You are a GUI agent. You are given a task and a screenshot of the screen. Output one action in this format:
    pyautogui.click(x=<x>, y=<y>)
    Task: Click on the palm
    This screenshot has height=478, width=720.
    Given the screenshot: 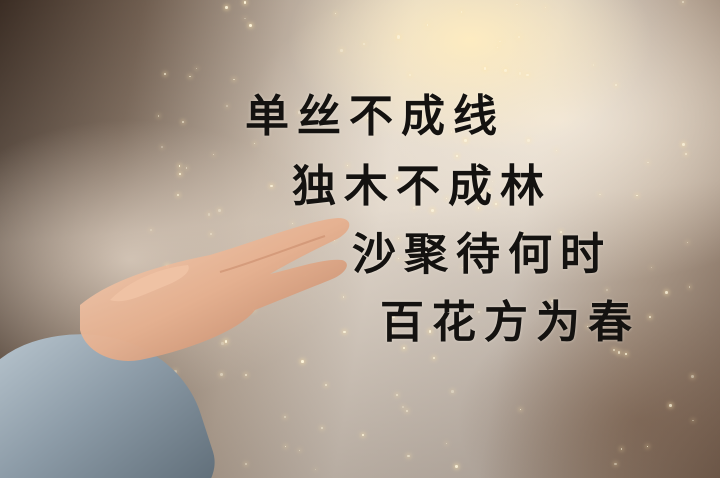 What is the action you would take?
    pyautogui.click(x=215, y=289)
    